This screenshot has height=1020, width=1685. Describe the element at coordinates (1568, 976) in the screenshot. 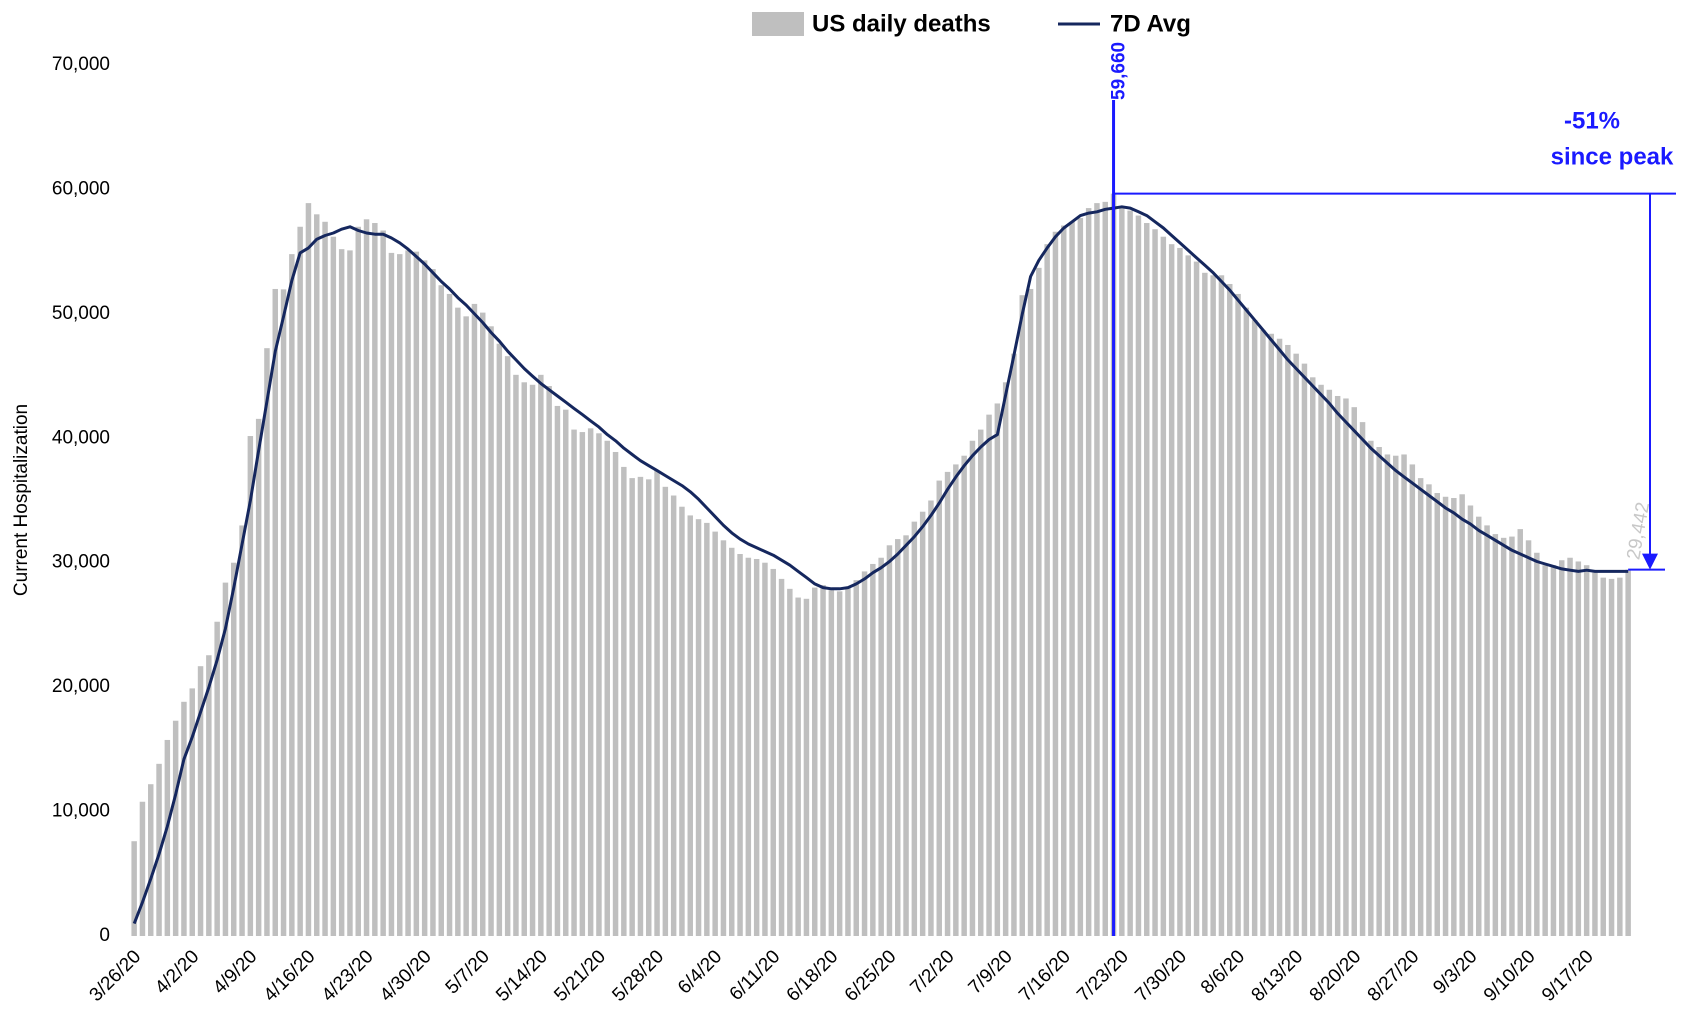

I see `x-tick-label: 9/17/20` at that location.